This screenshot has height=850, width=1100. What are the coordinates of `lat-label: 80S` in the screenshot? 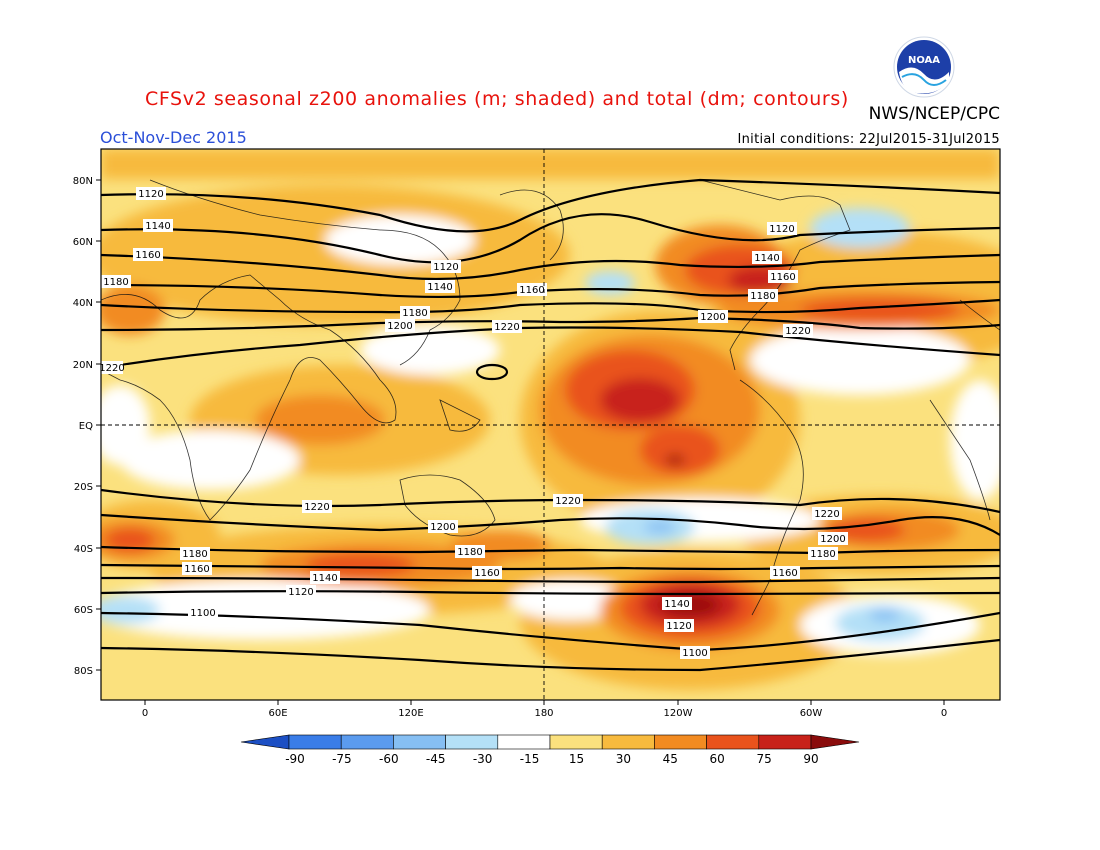 It's located at (83, 671).